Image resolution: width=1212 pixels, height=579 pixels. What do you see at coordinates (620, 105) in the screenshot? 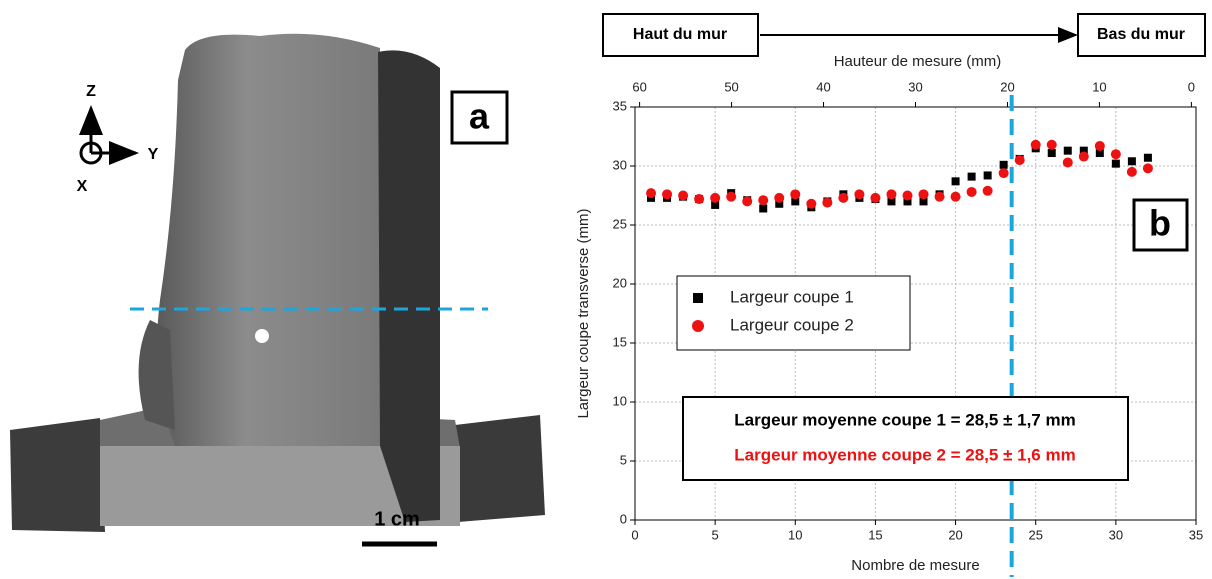
I see `y-tick-label: 35` at bounding box center [620, 105].